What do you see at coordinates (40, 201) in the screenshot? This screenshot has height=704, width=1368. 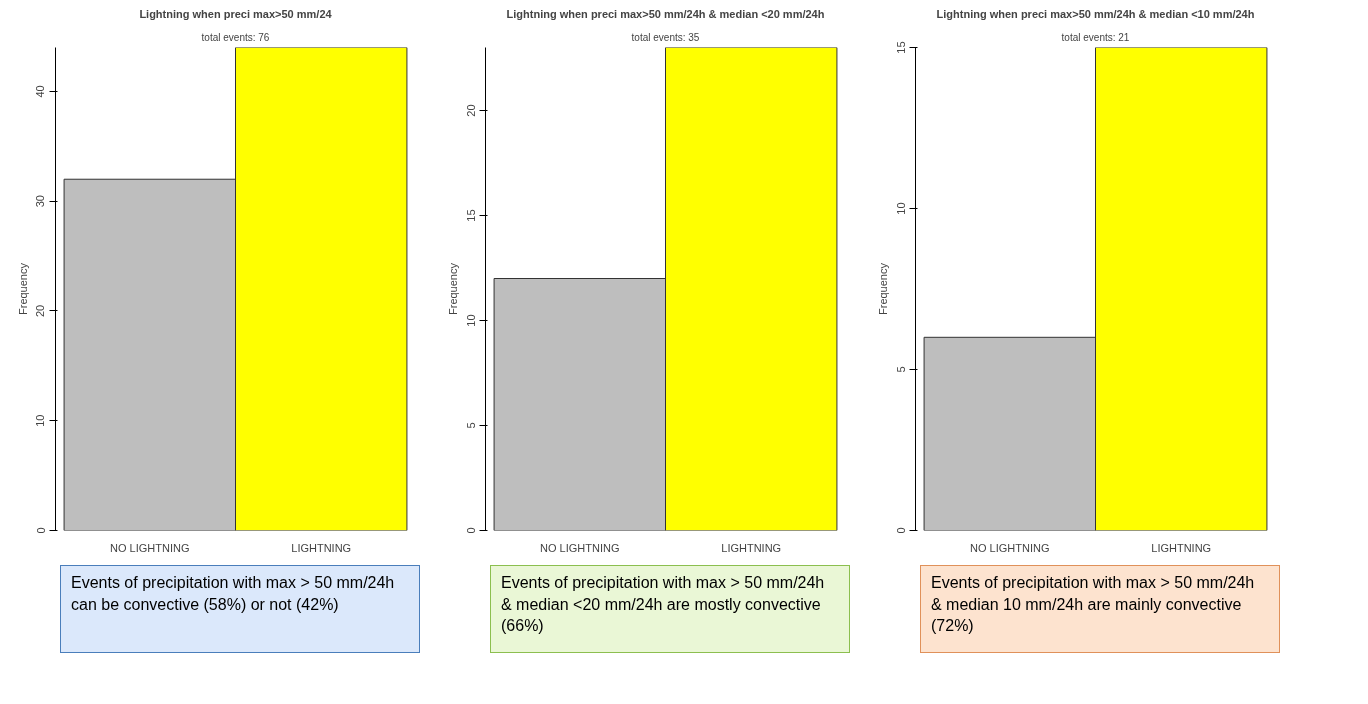 I see `y-tick-label: 30` at bounding box center [40, 201].